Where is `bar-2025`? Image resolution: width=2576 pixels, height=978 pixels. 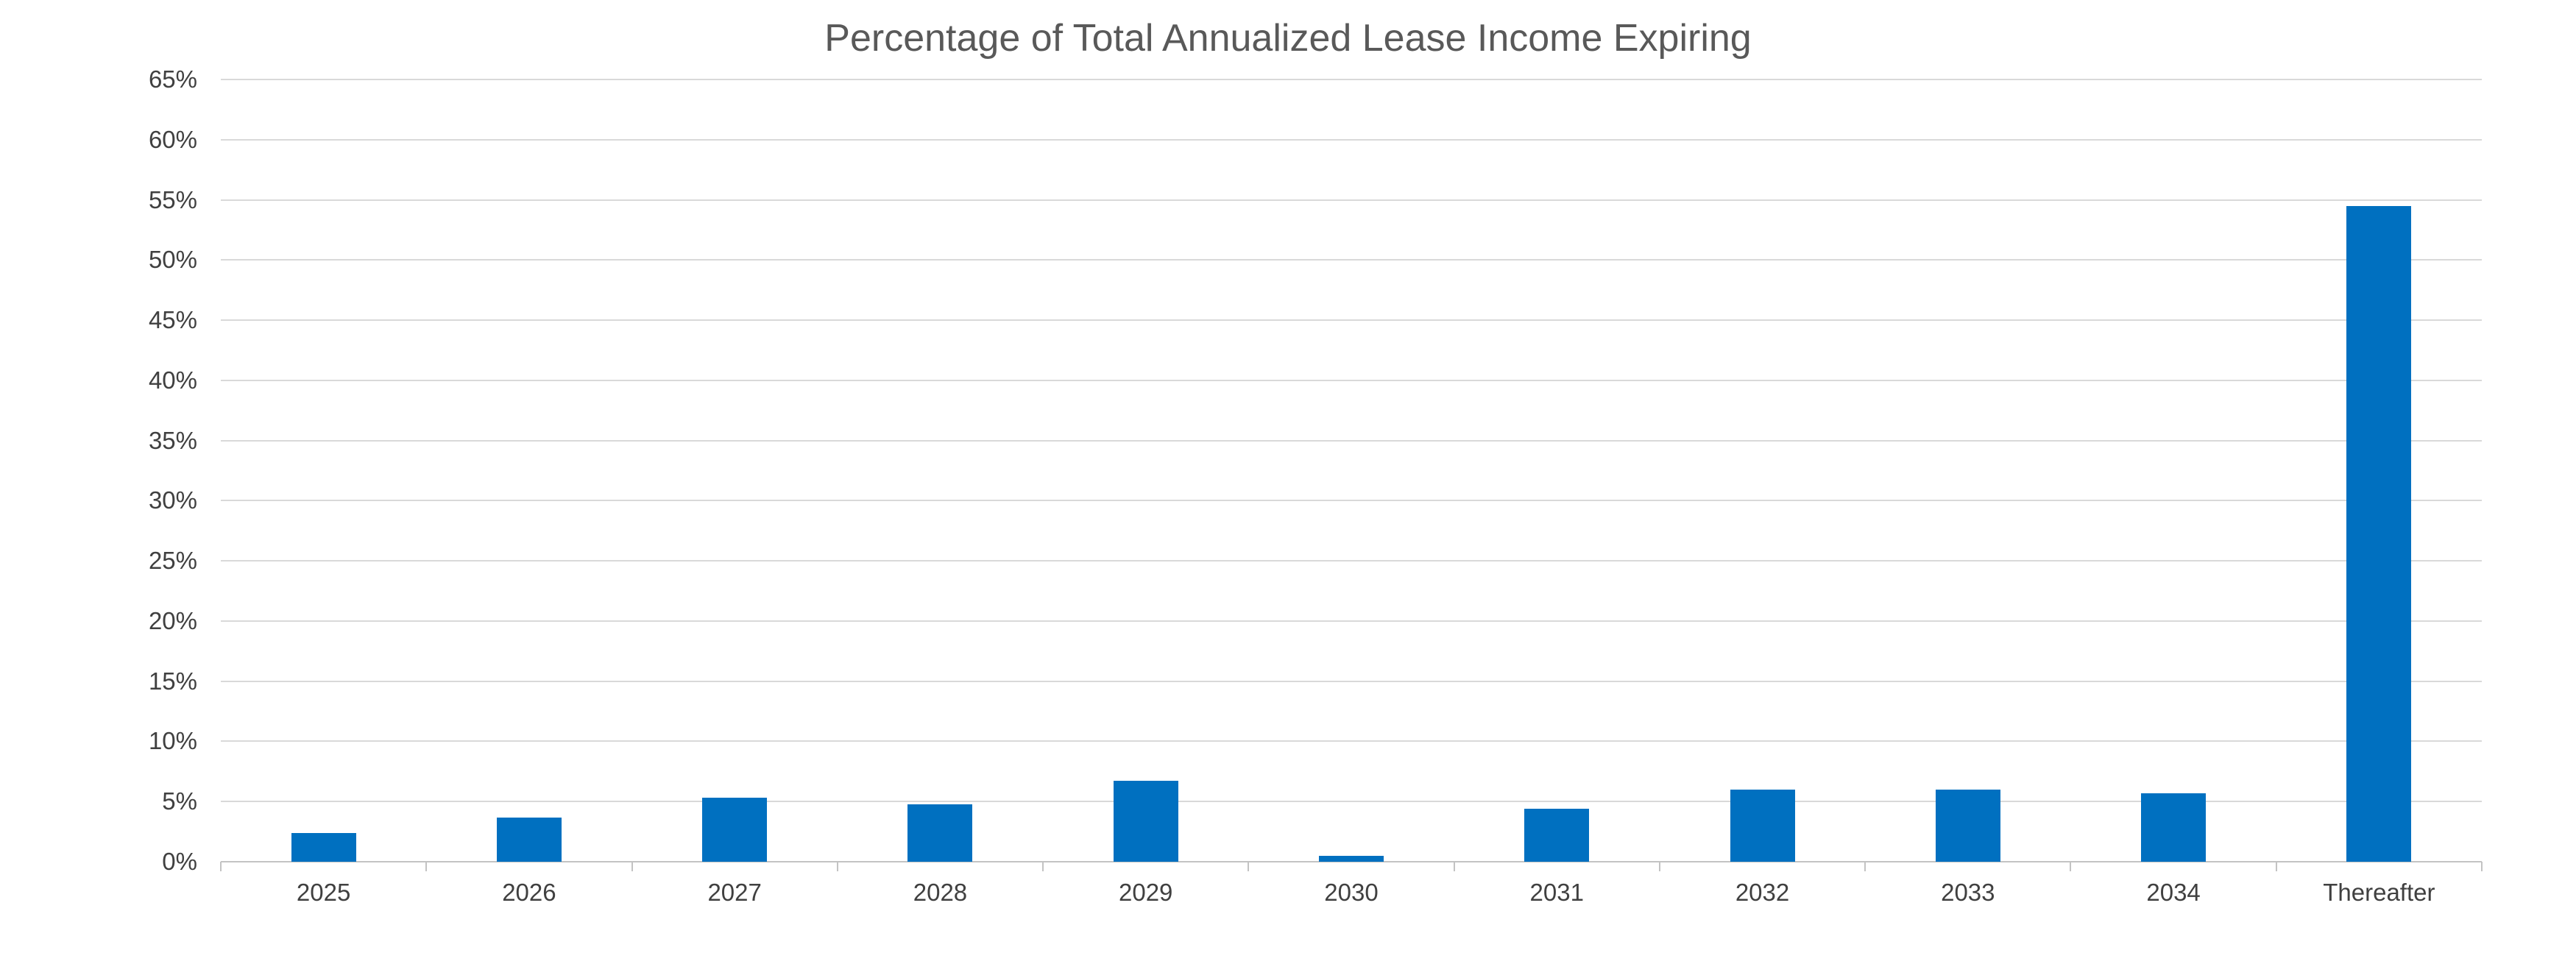 bar-2025 is located at coordinates (323, 847).